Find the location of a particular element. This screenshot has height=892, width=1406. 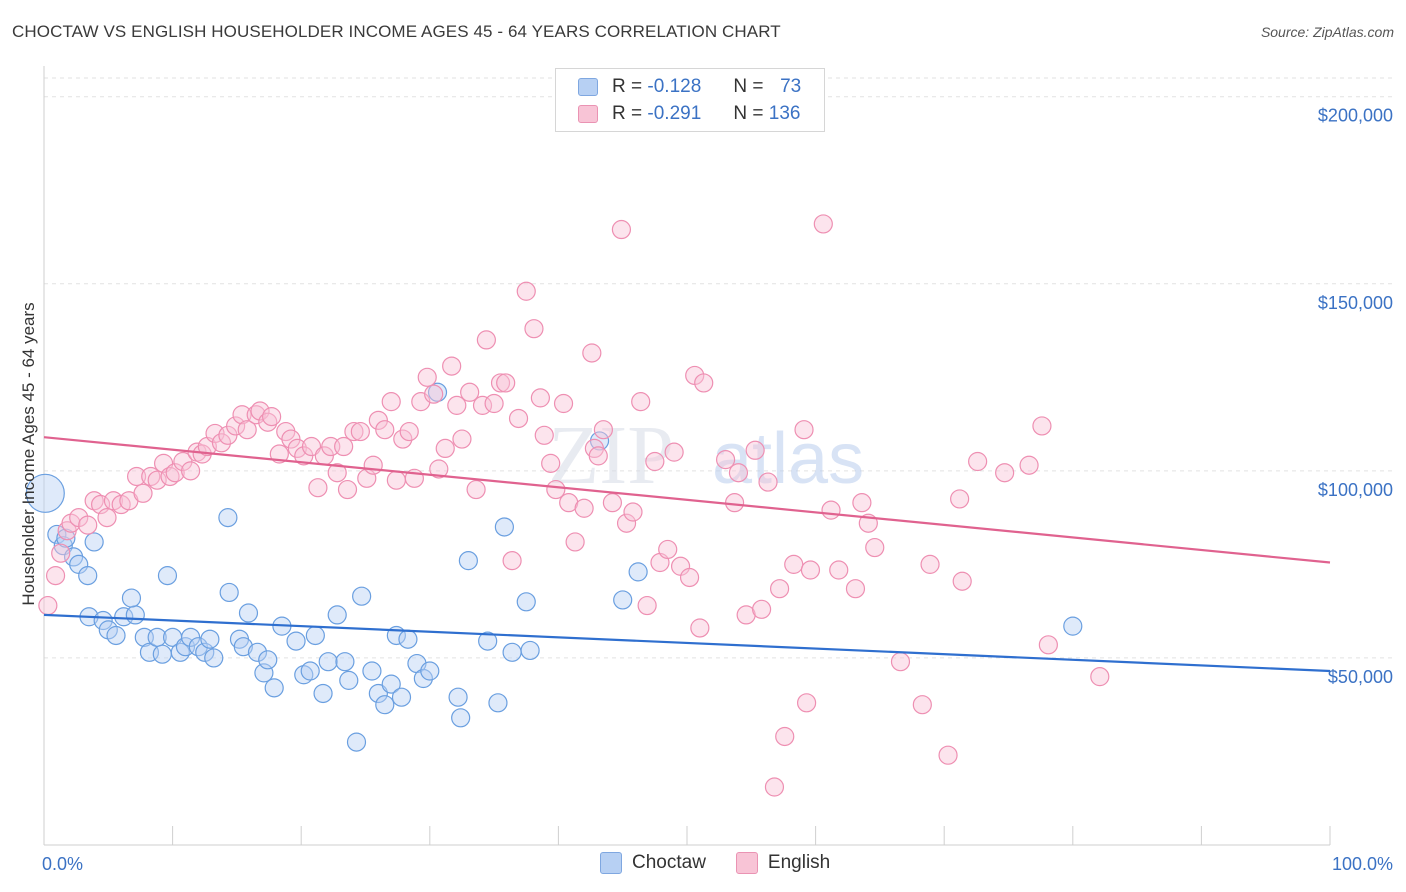

y-tick-label: $100,000 is located at coordinates (1355, 490).